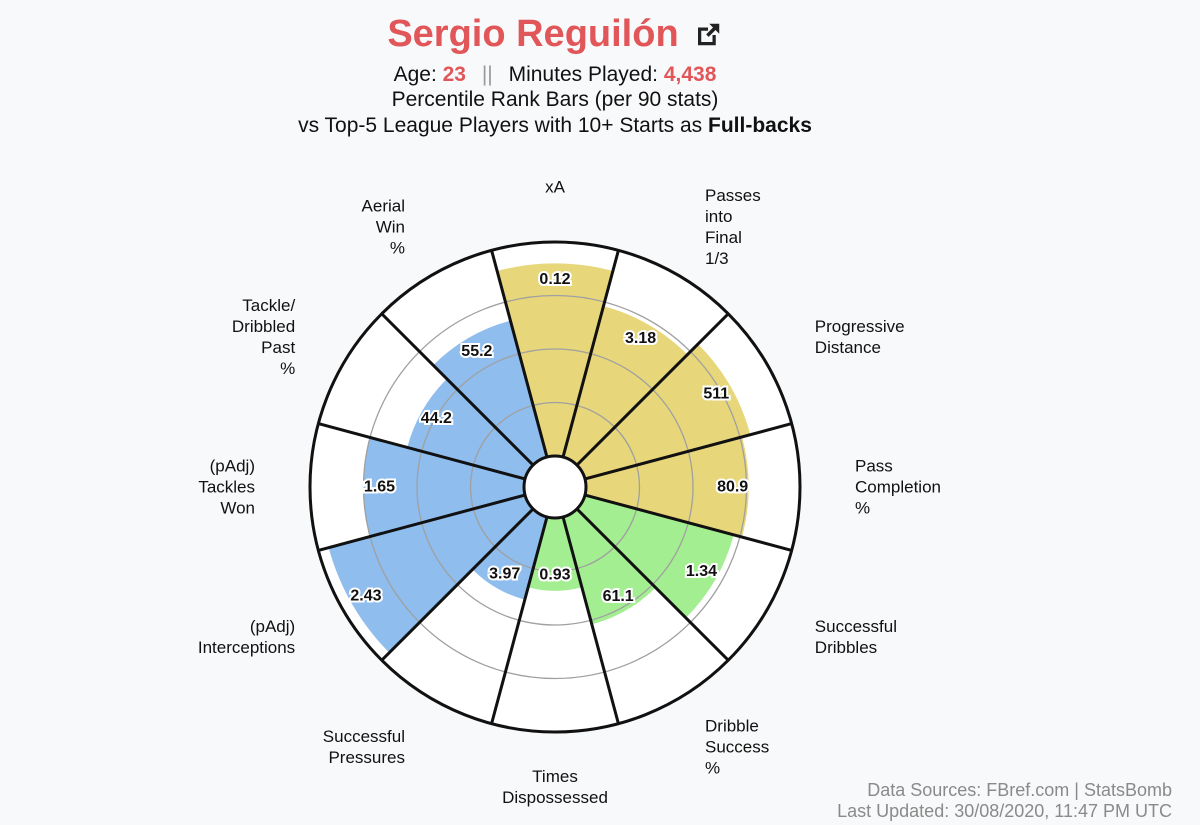 The image size is (1200, 825). What do you see at coordinates (555, 187) in the screenshot?
I see `category-label: xA` at bounding box center [555, 187].